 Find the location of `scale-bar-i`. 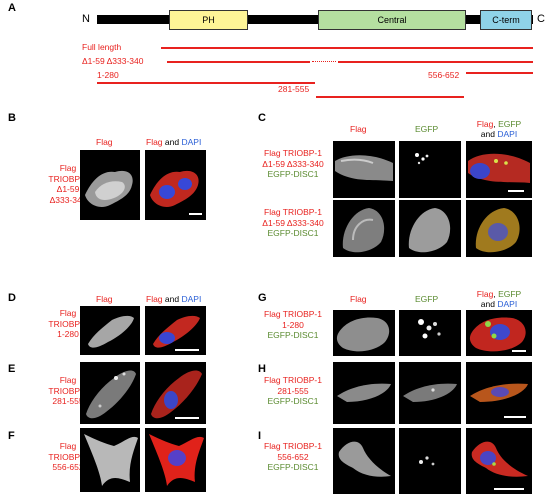

scale-bar-i is located at coordinates (509, 489).